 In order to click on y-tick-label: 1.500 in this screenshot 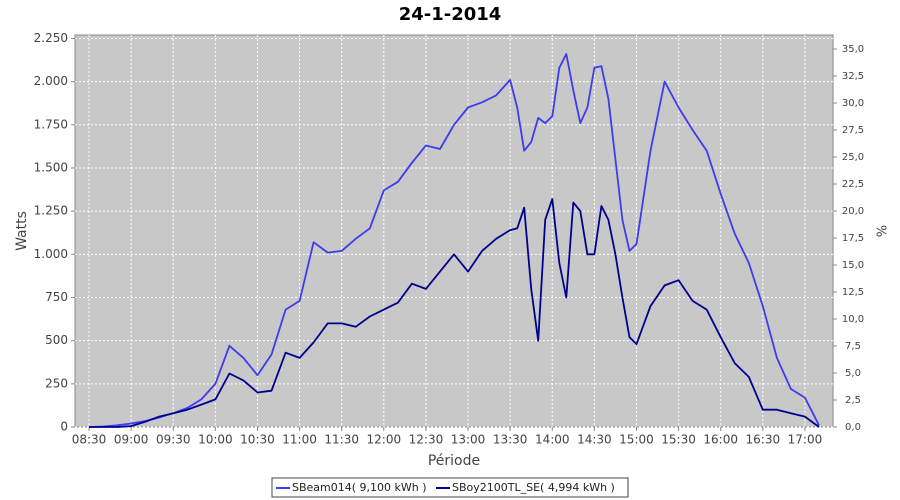, I will do `click(51, 167)`.